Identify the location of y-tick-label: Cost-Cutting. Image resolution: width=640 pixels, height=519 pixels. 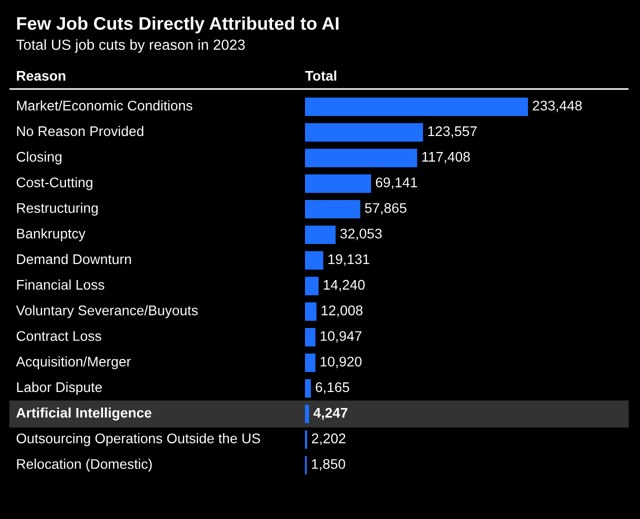
(54, 183).